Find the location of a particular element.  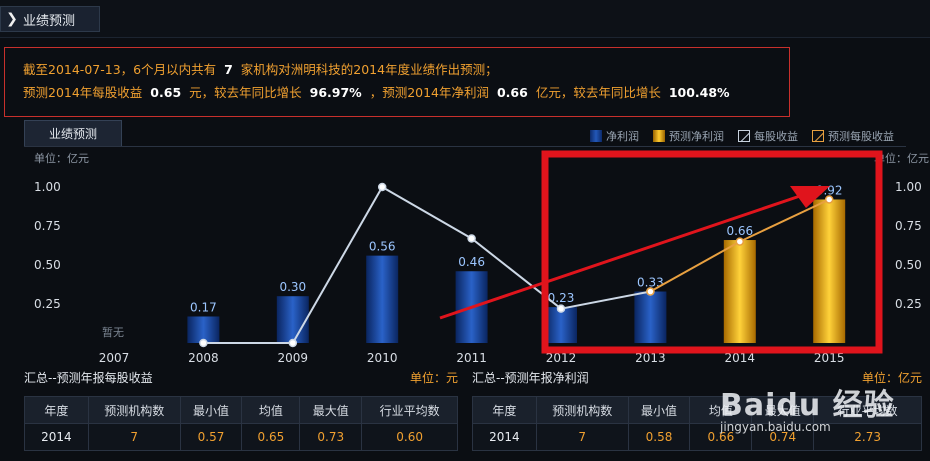

table-cell: 0.58 is located at coordinates (659, 437).